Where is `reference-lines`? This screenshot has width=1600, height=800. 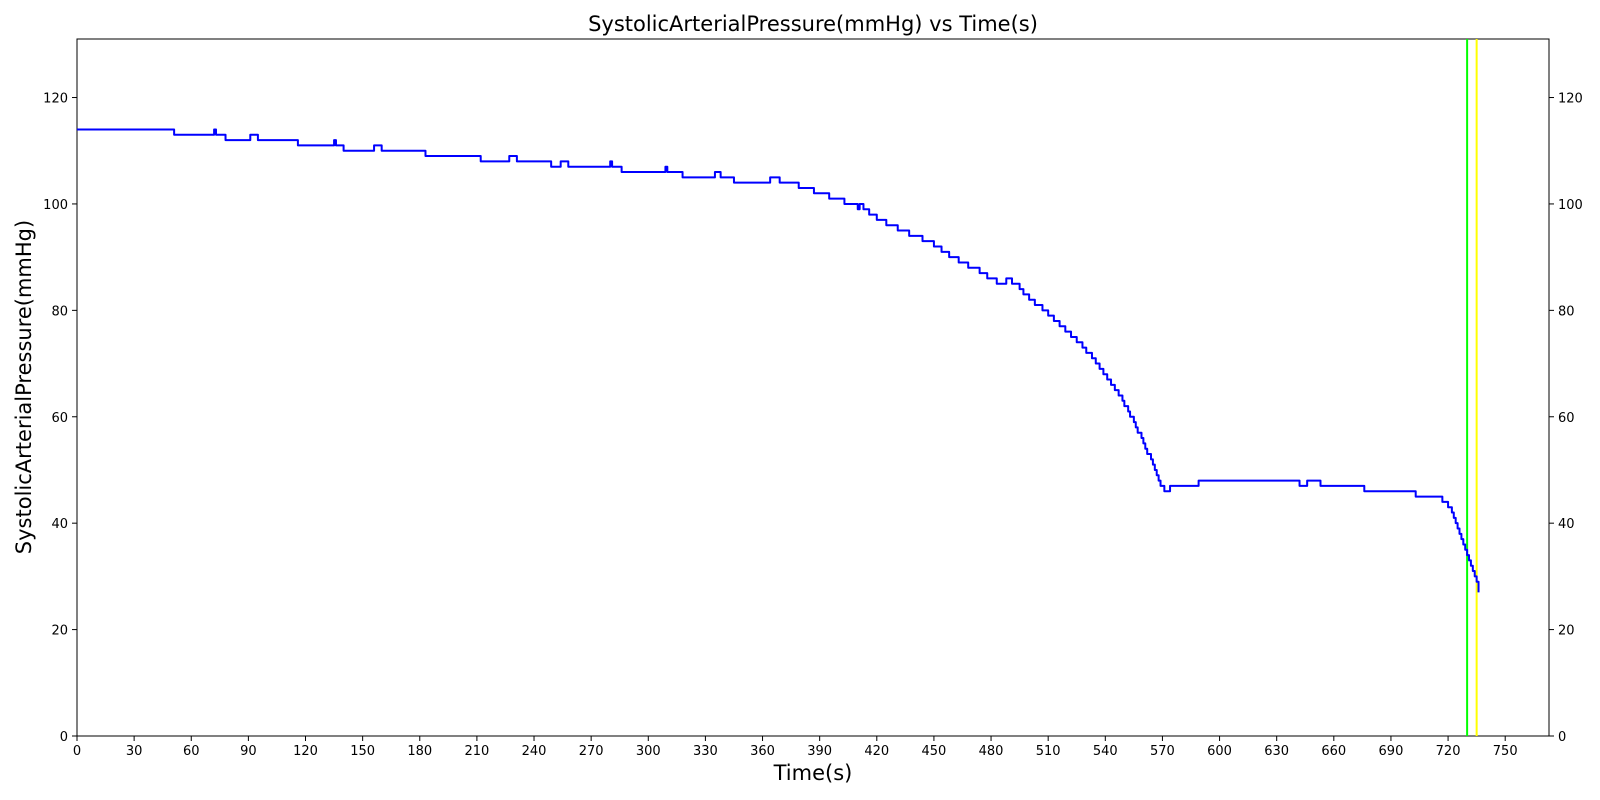 reference-lines is located at coordinates (1472, 387).